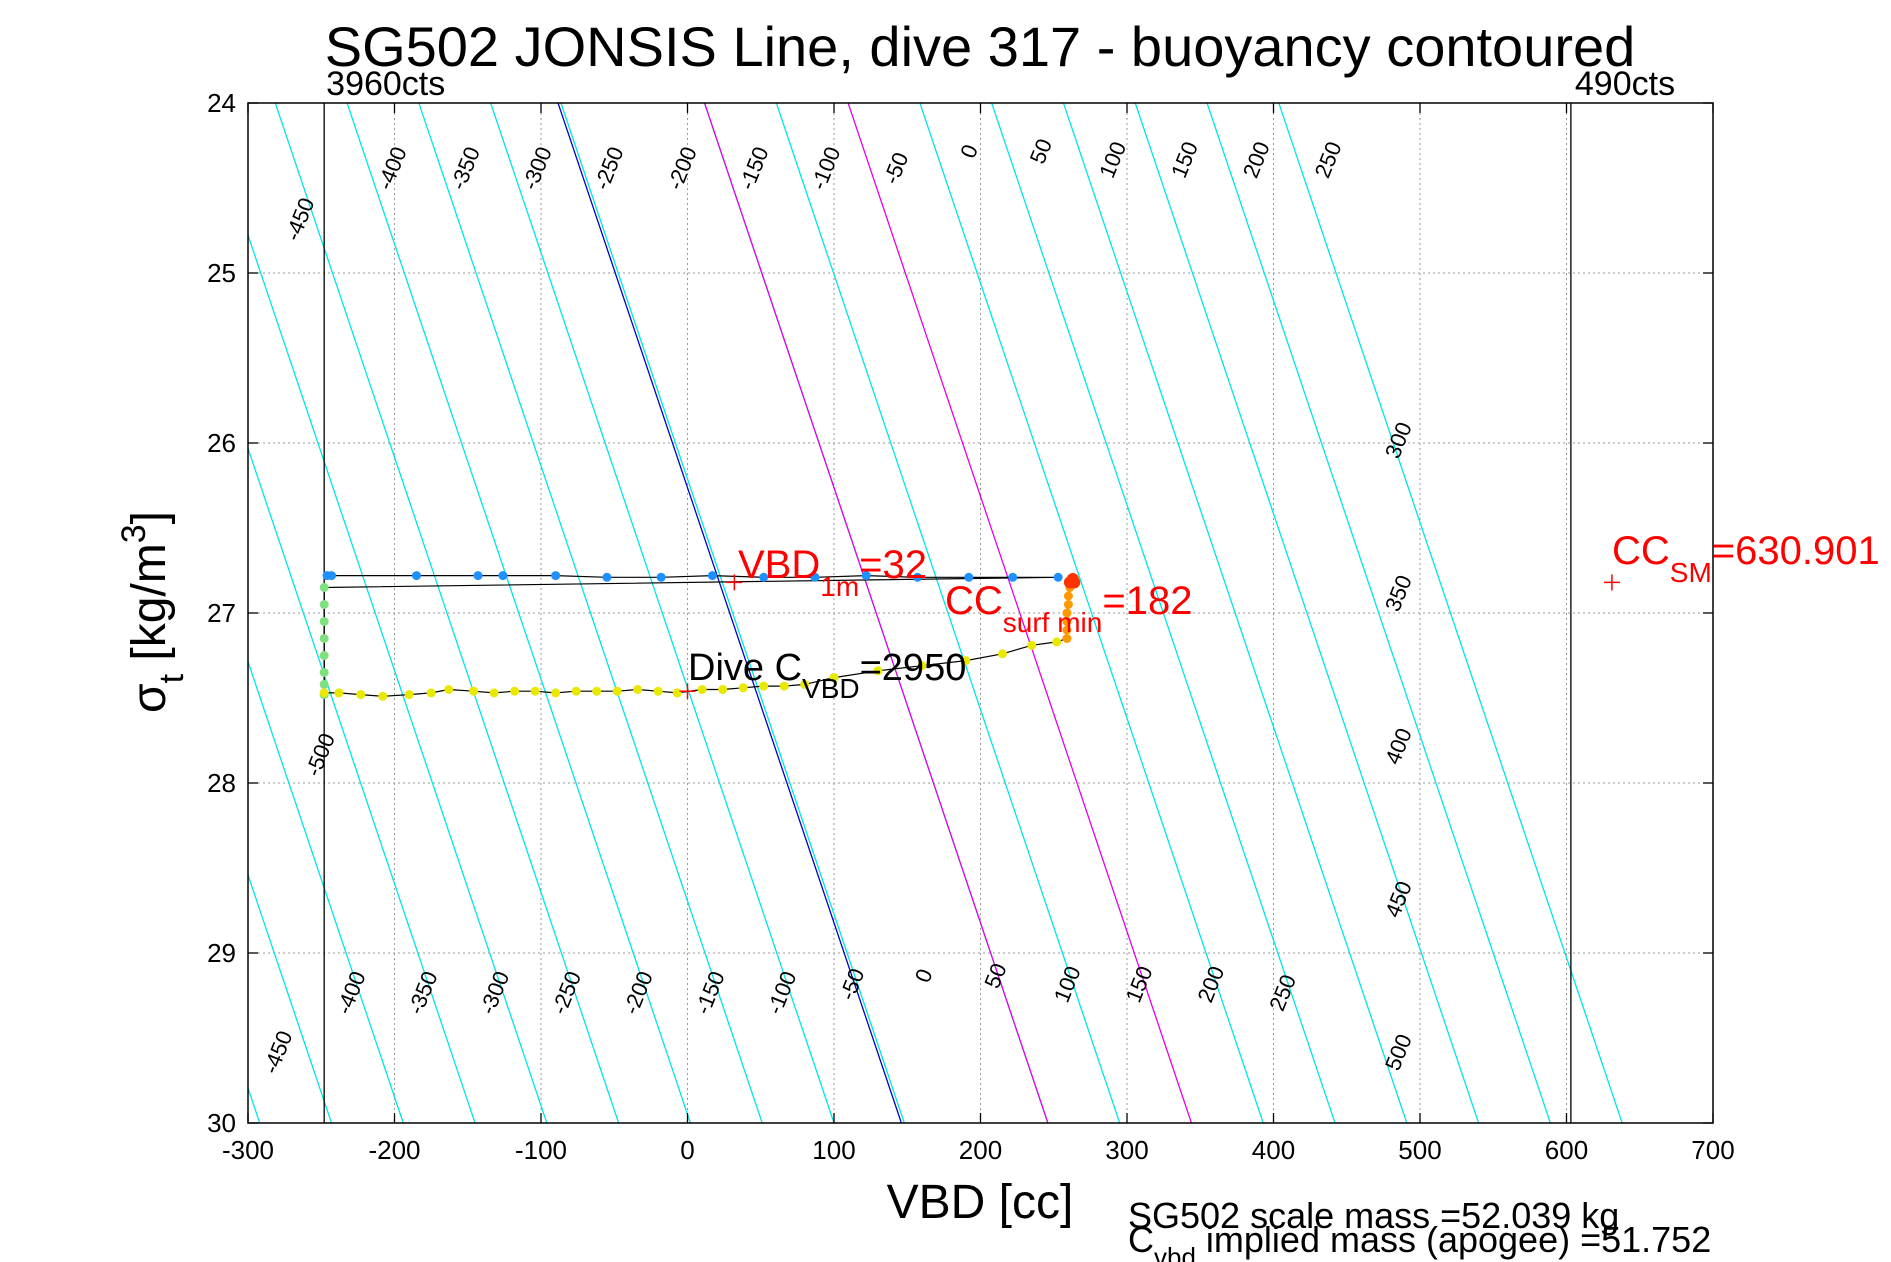 The image size is (1891, 1262). Describe the element at coordinates (1282, 992) in the screenshot. I see `contour-label: 250` at that location.